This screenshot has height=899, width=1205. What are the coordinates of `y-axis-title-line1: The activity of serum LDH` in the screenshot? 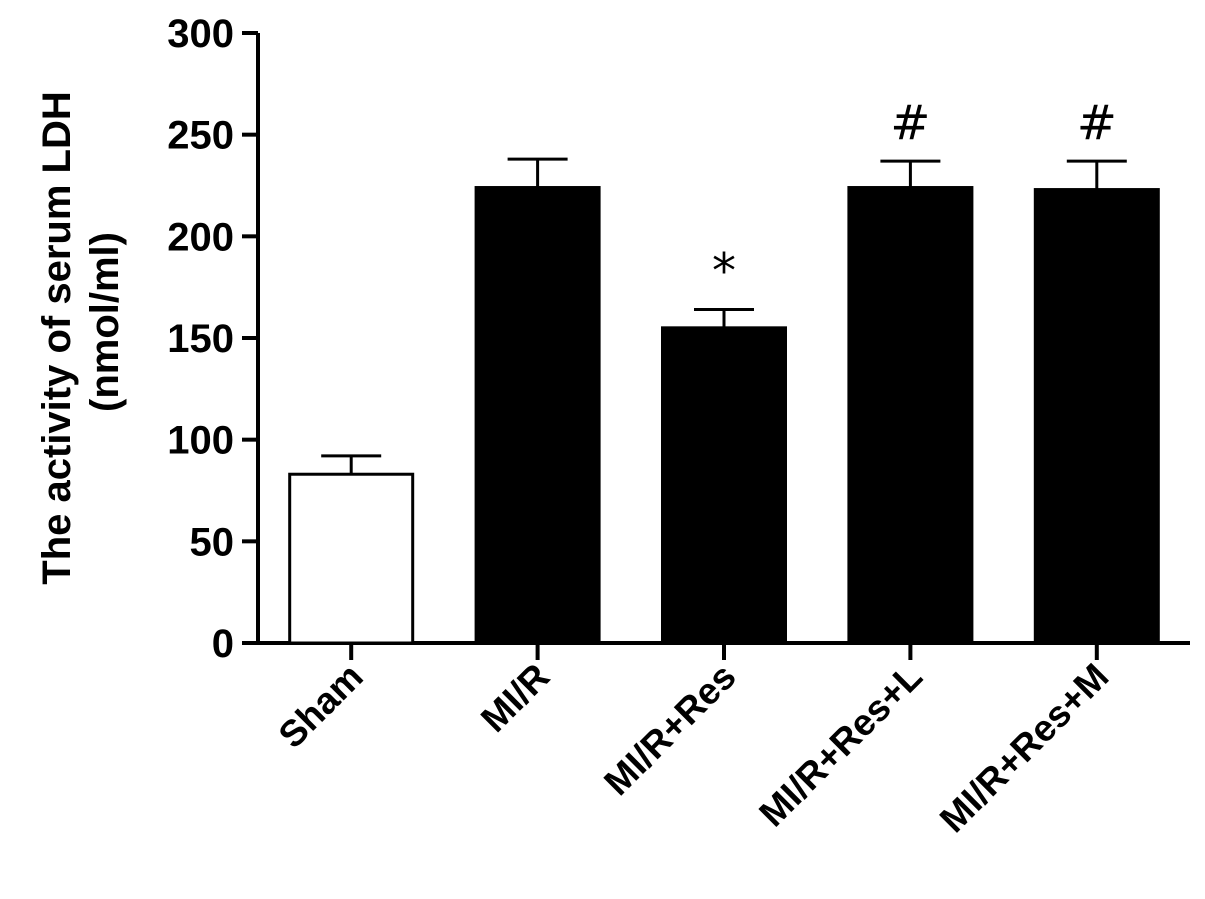 It's located at (57, 337).